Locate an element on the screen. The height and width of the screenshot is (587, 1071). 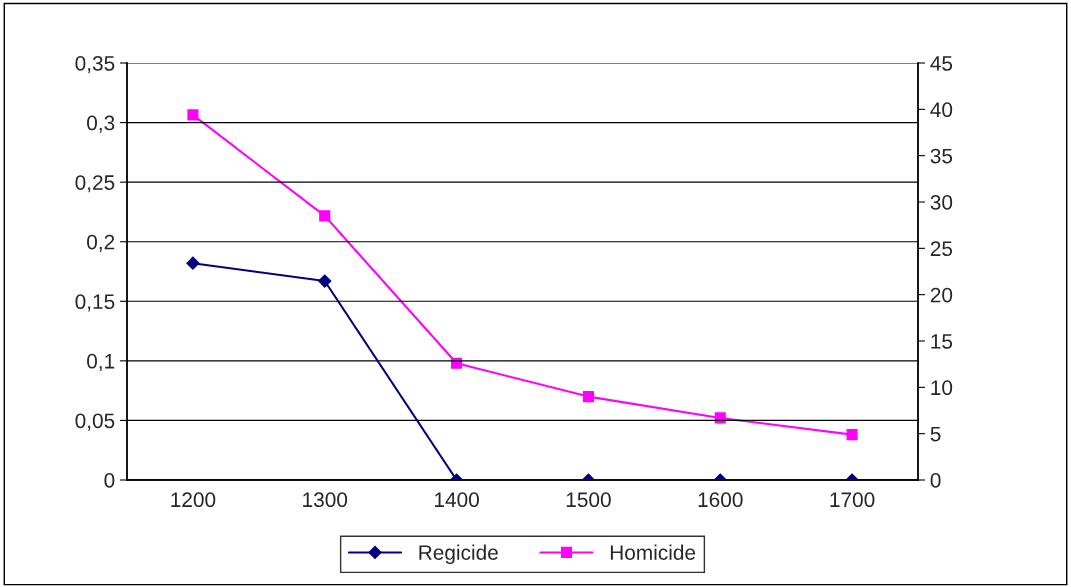
y-tick-label: 0,2 is located at coordinates (101, 243).